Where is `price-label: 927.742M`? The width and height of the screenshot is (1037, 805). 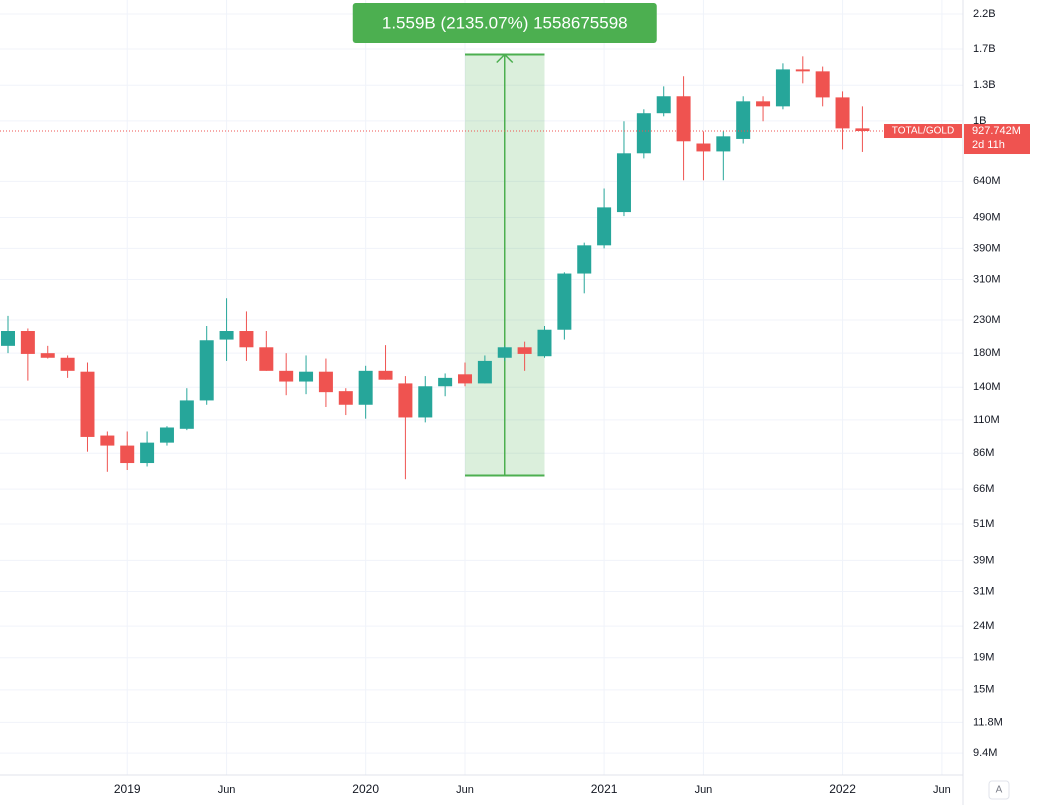
price-label: 927.742M is located at coordinates (996, 131).